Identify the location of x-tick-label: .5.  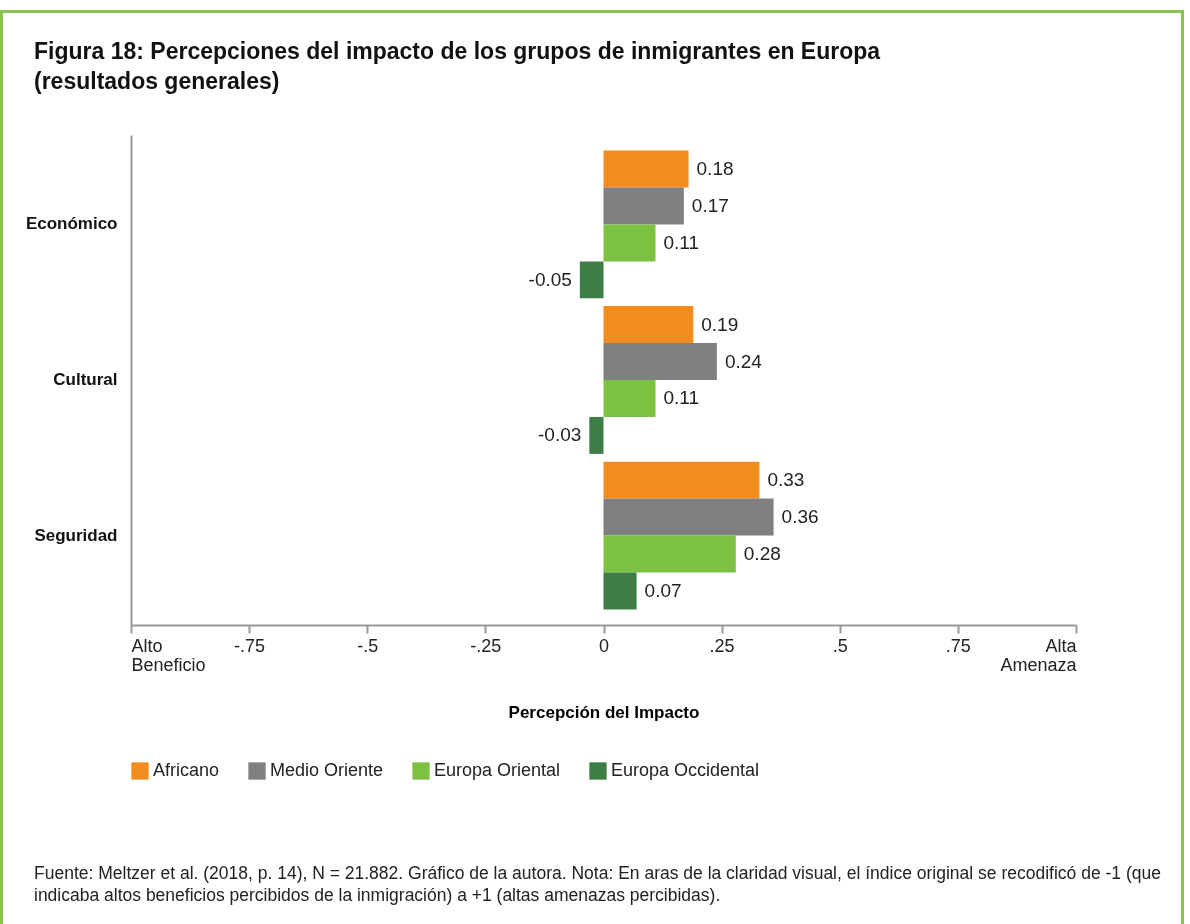
(840, 645).